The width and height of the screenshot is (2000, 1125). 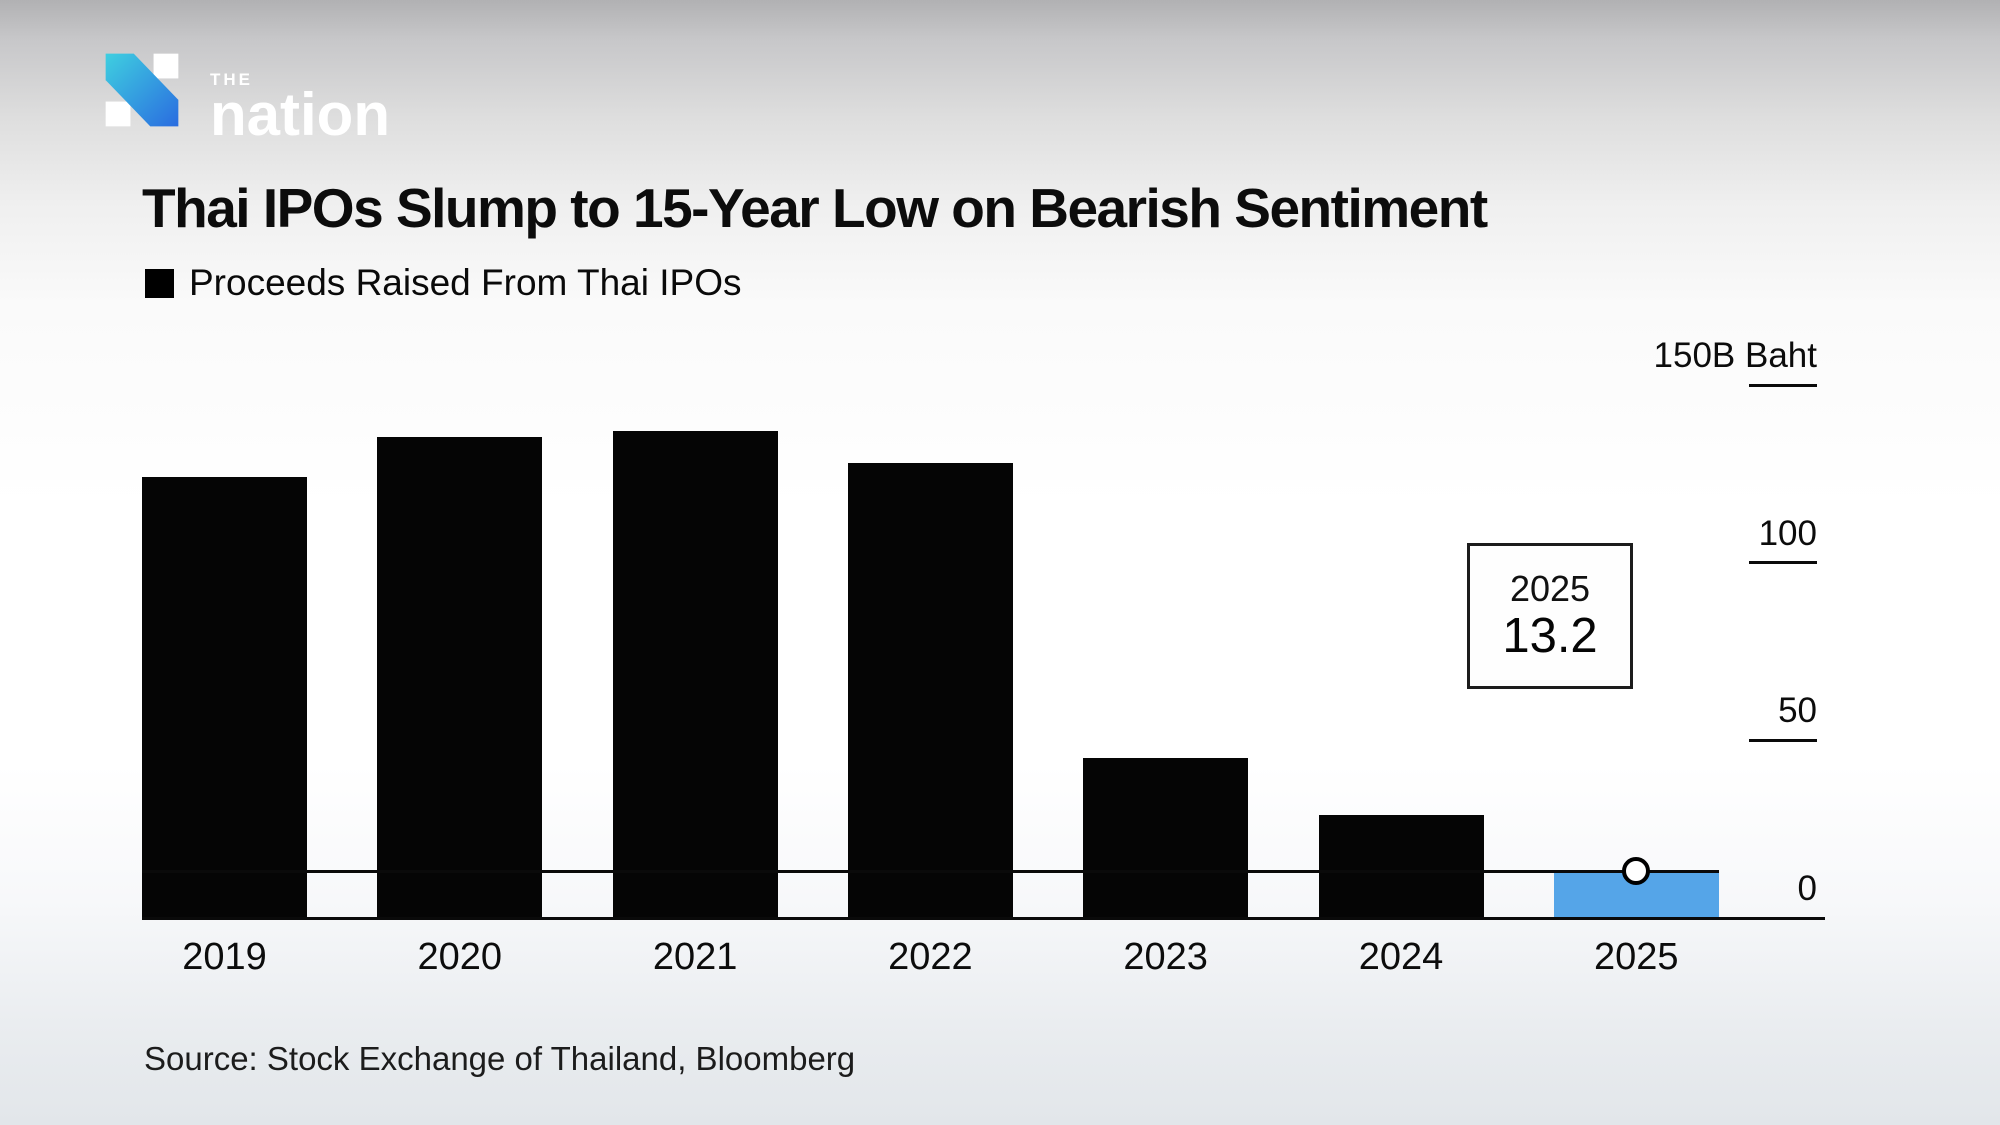 What do you see at coordinates (1166, 838) in the screenshot?
I see `bar-2023` at bounding box center [1166, 838].